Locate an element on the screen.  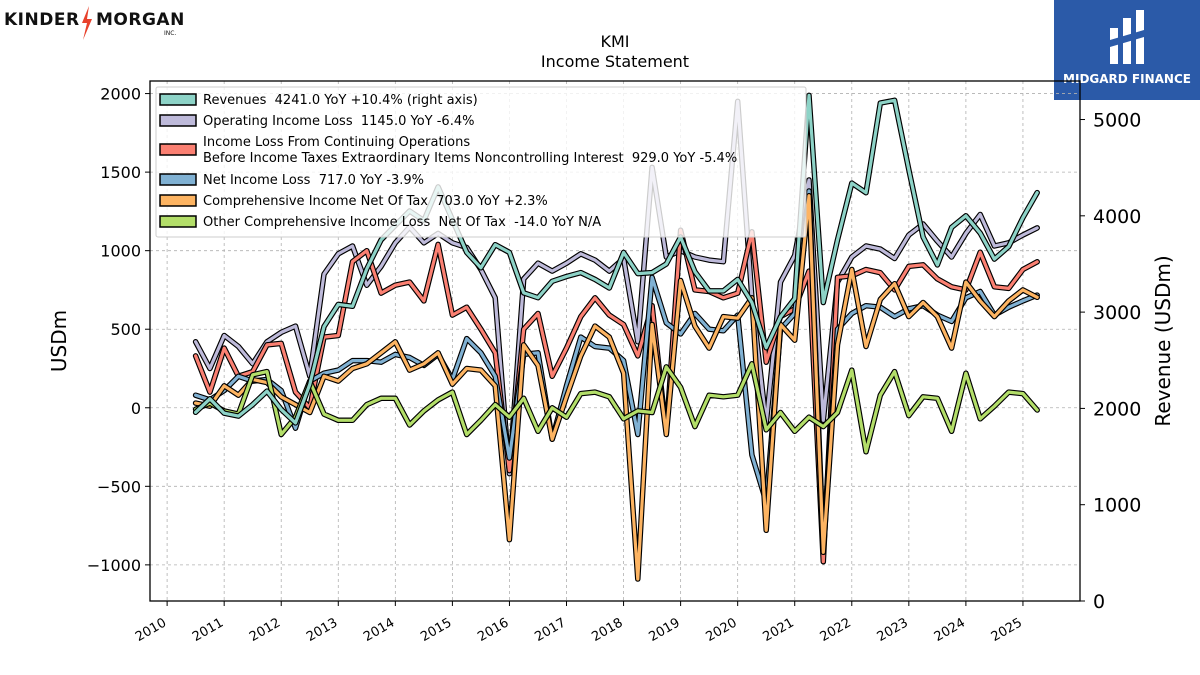
chart-title: KMI is located at coordinates (614, 41).